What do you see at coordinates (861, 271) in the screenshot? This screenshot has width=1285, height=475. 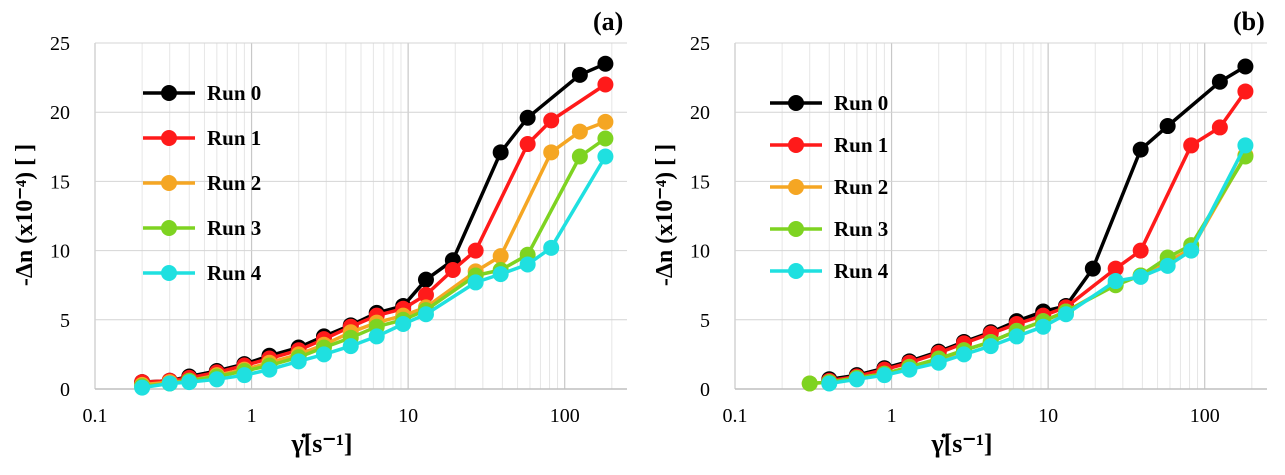 I see `panel-b-legend-label: Run 4` at bounding box center [861, 271].